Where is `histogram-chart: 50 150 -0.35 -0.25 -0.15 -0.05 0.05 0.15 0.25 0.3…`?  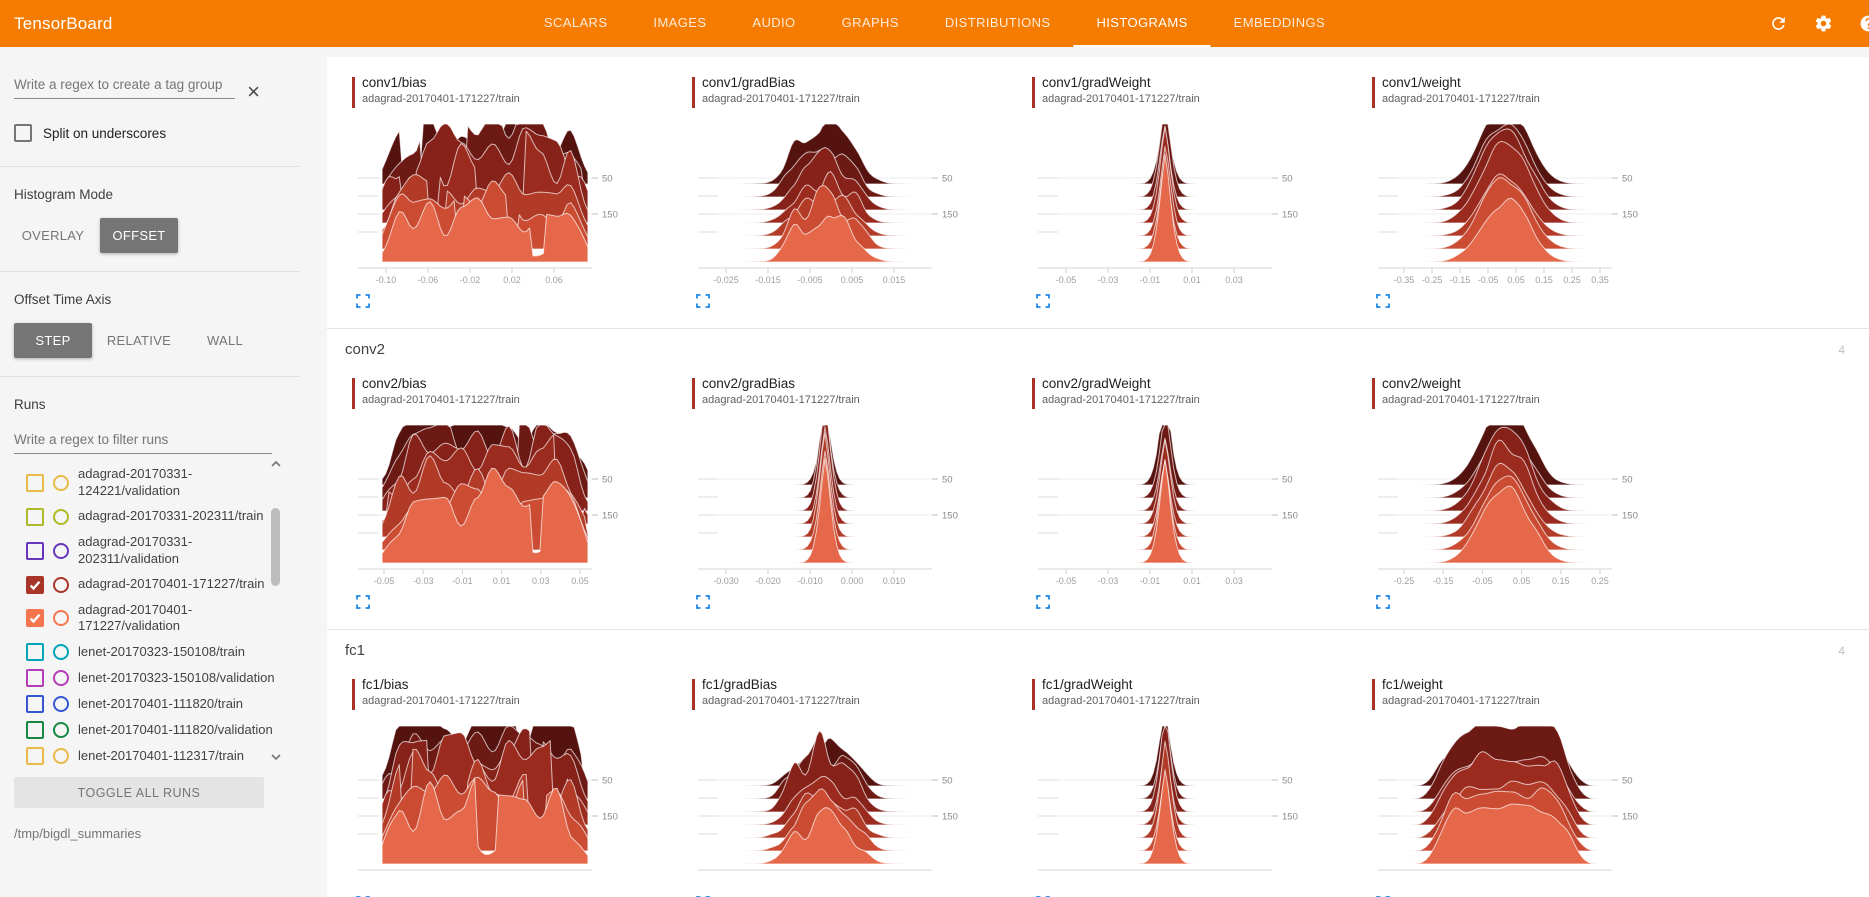 histogram-chart: 50 150 -0.35 -0.25 -0.15 -0.05 0.05 0.15 0.25 0.3… is located at coordinates (1523, 201).